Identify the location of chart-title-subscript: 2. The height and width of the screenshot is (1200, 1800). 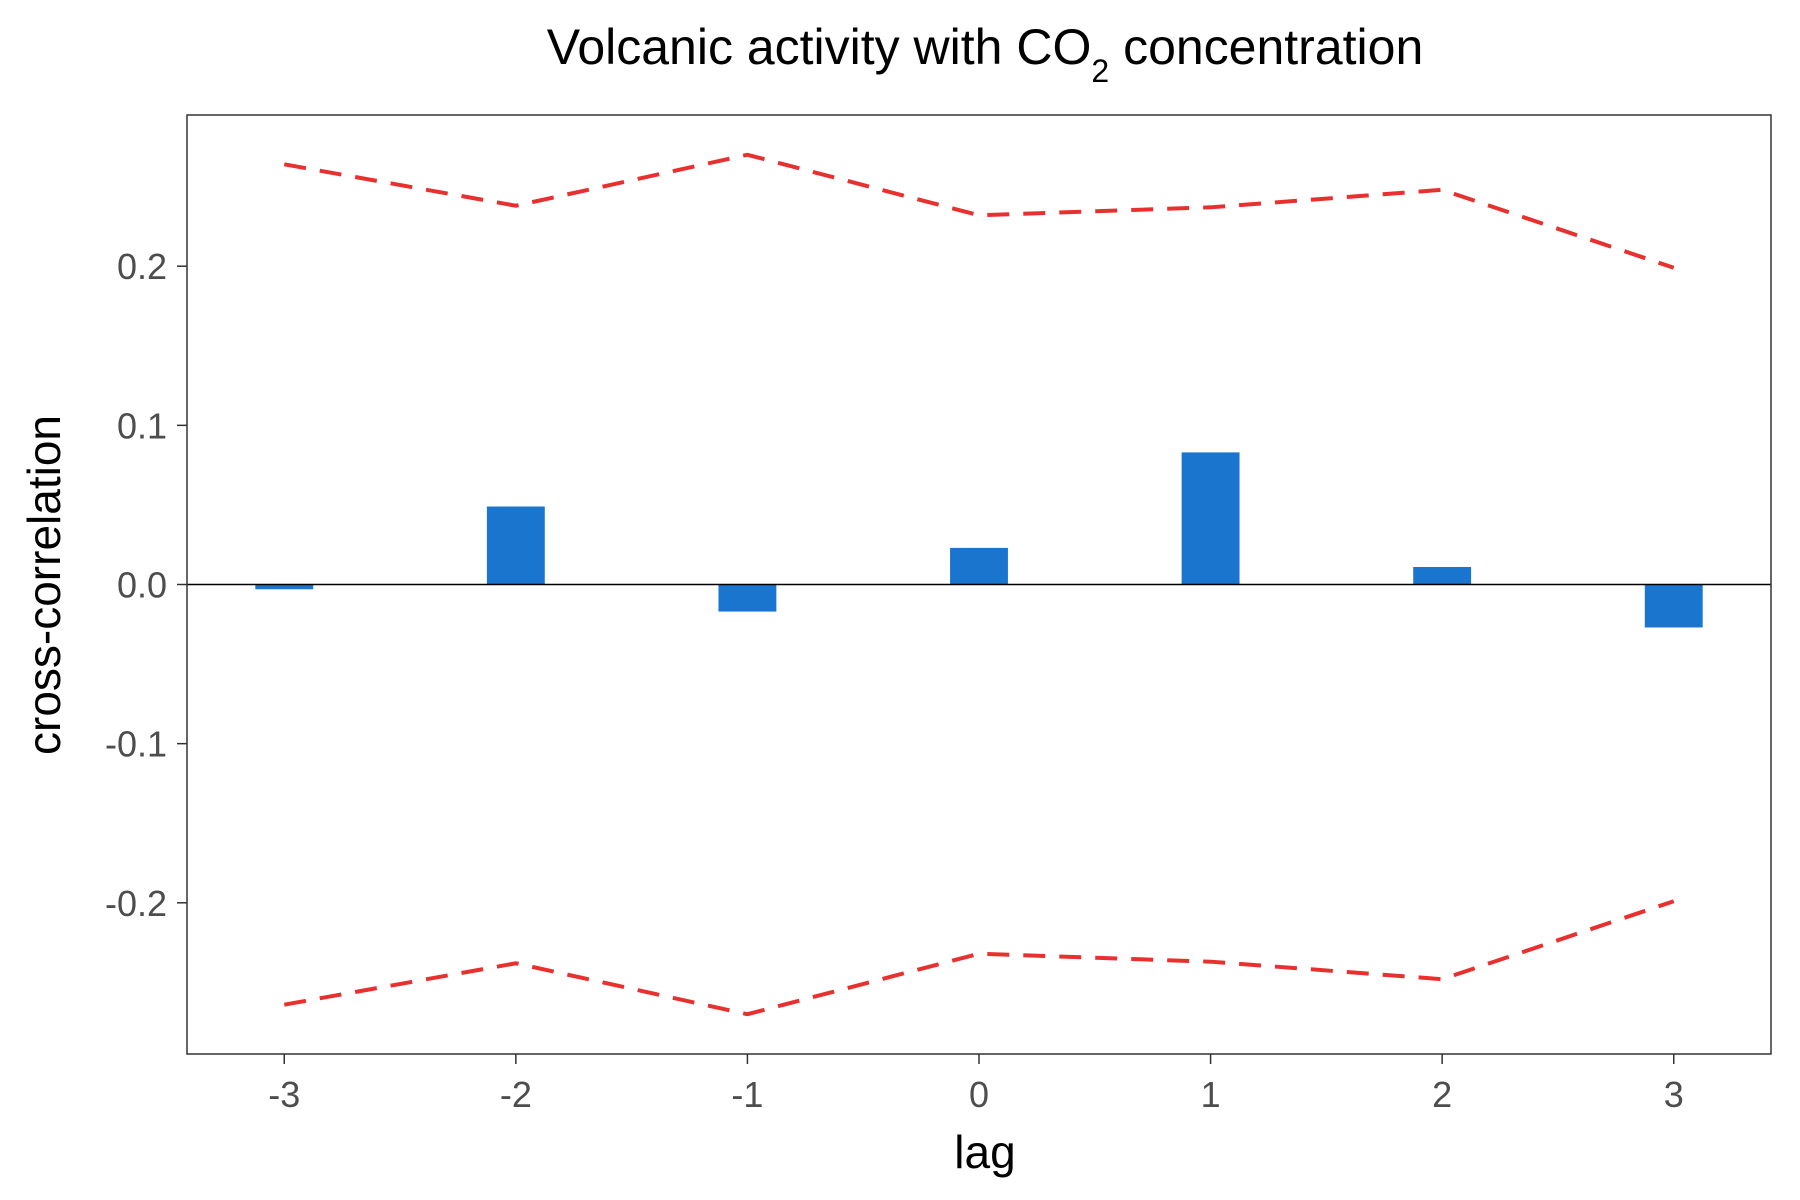
(1100, 71).